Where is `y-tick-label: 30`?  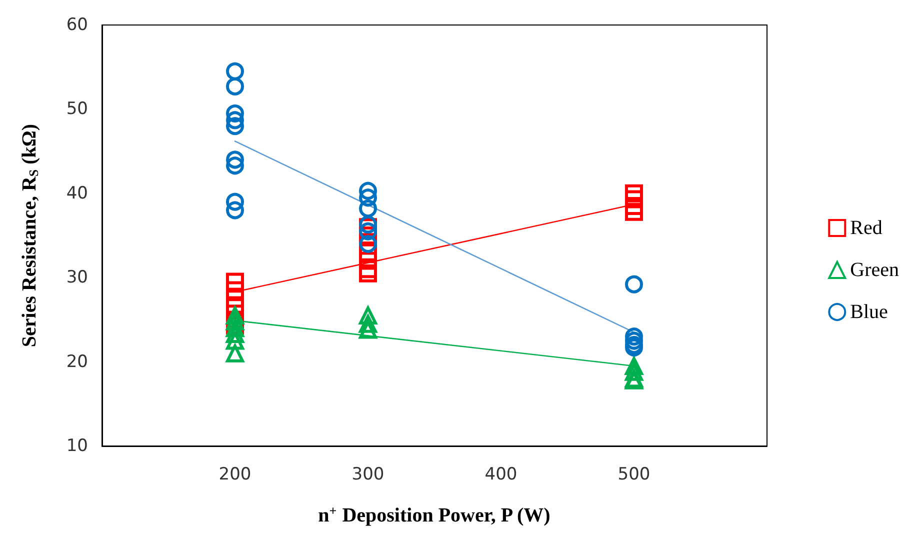 y-tick-label: 30 is located at coordinates (77, 278).